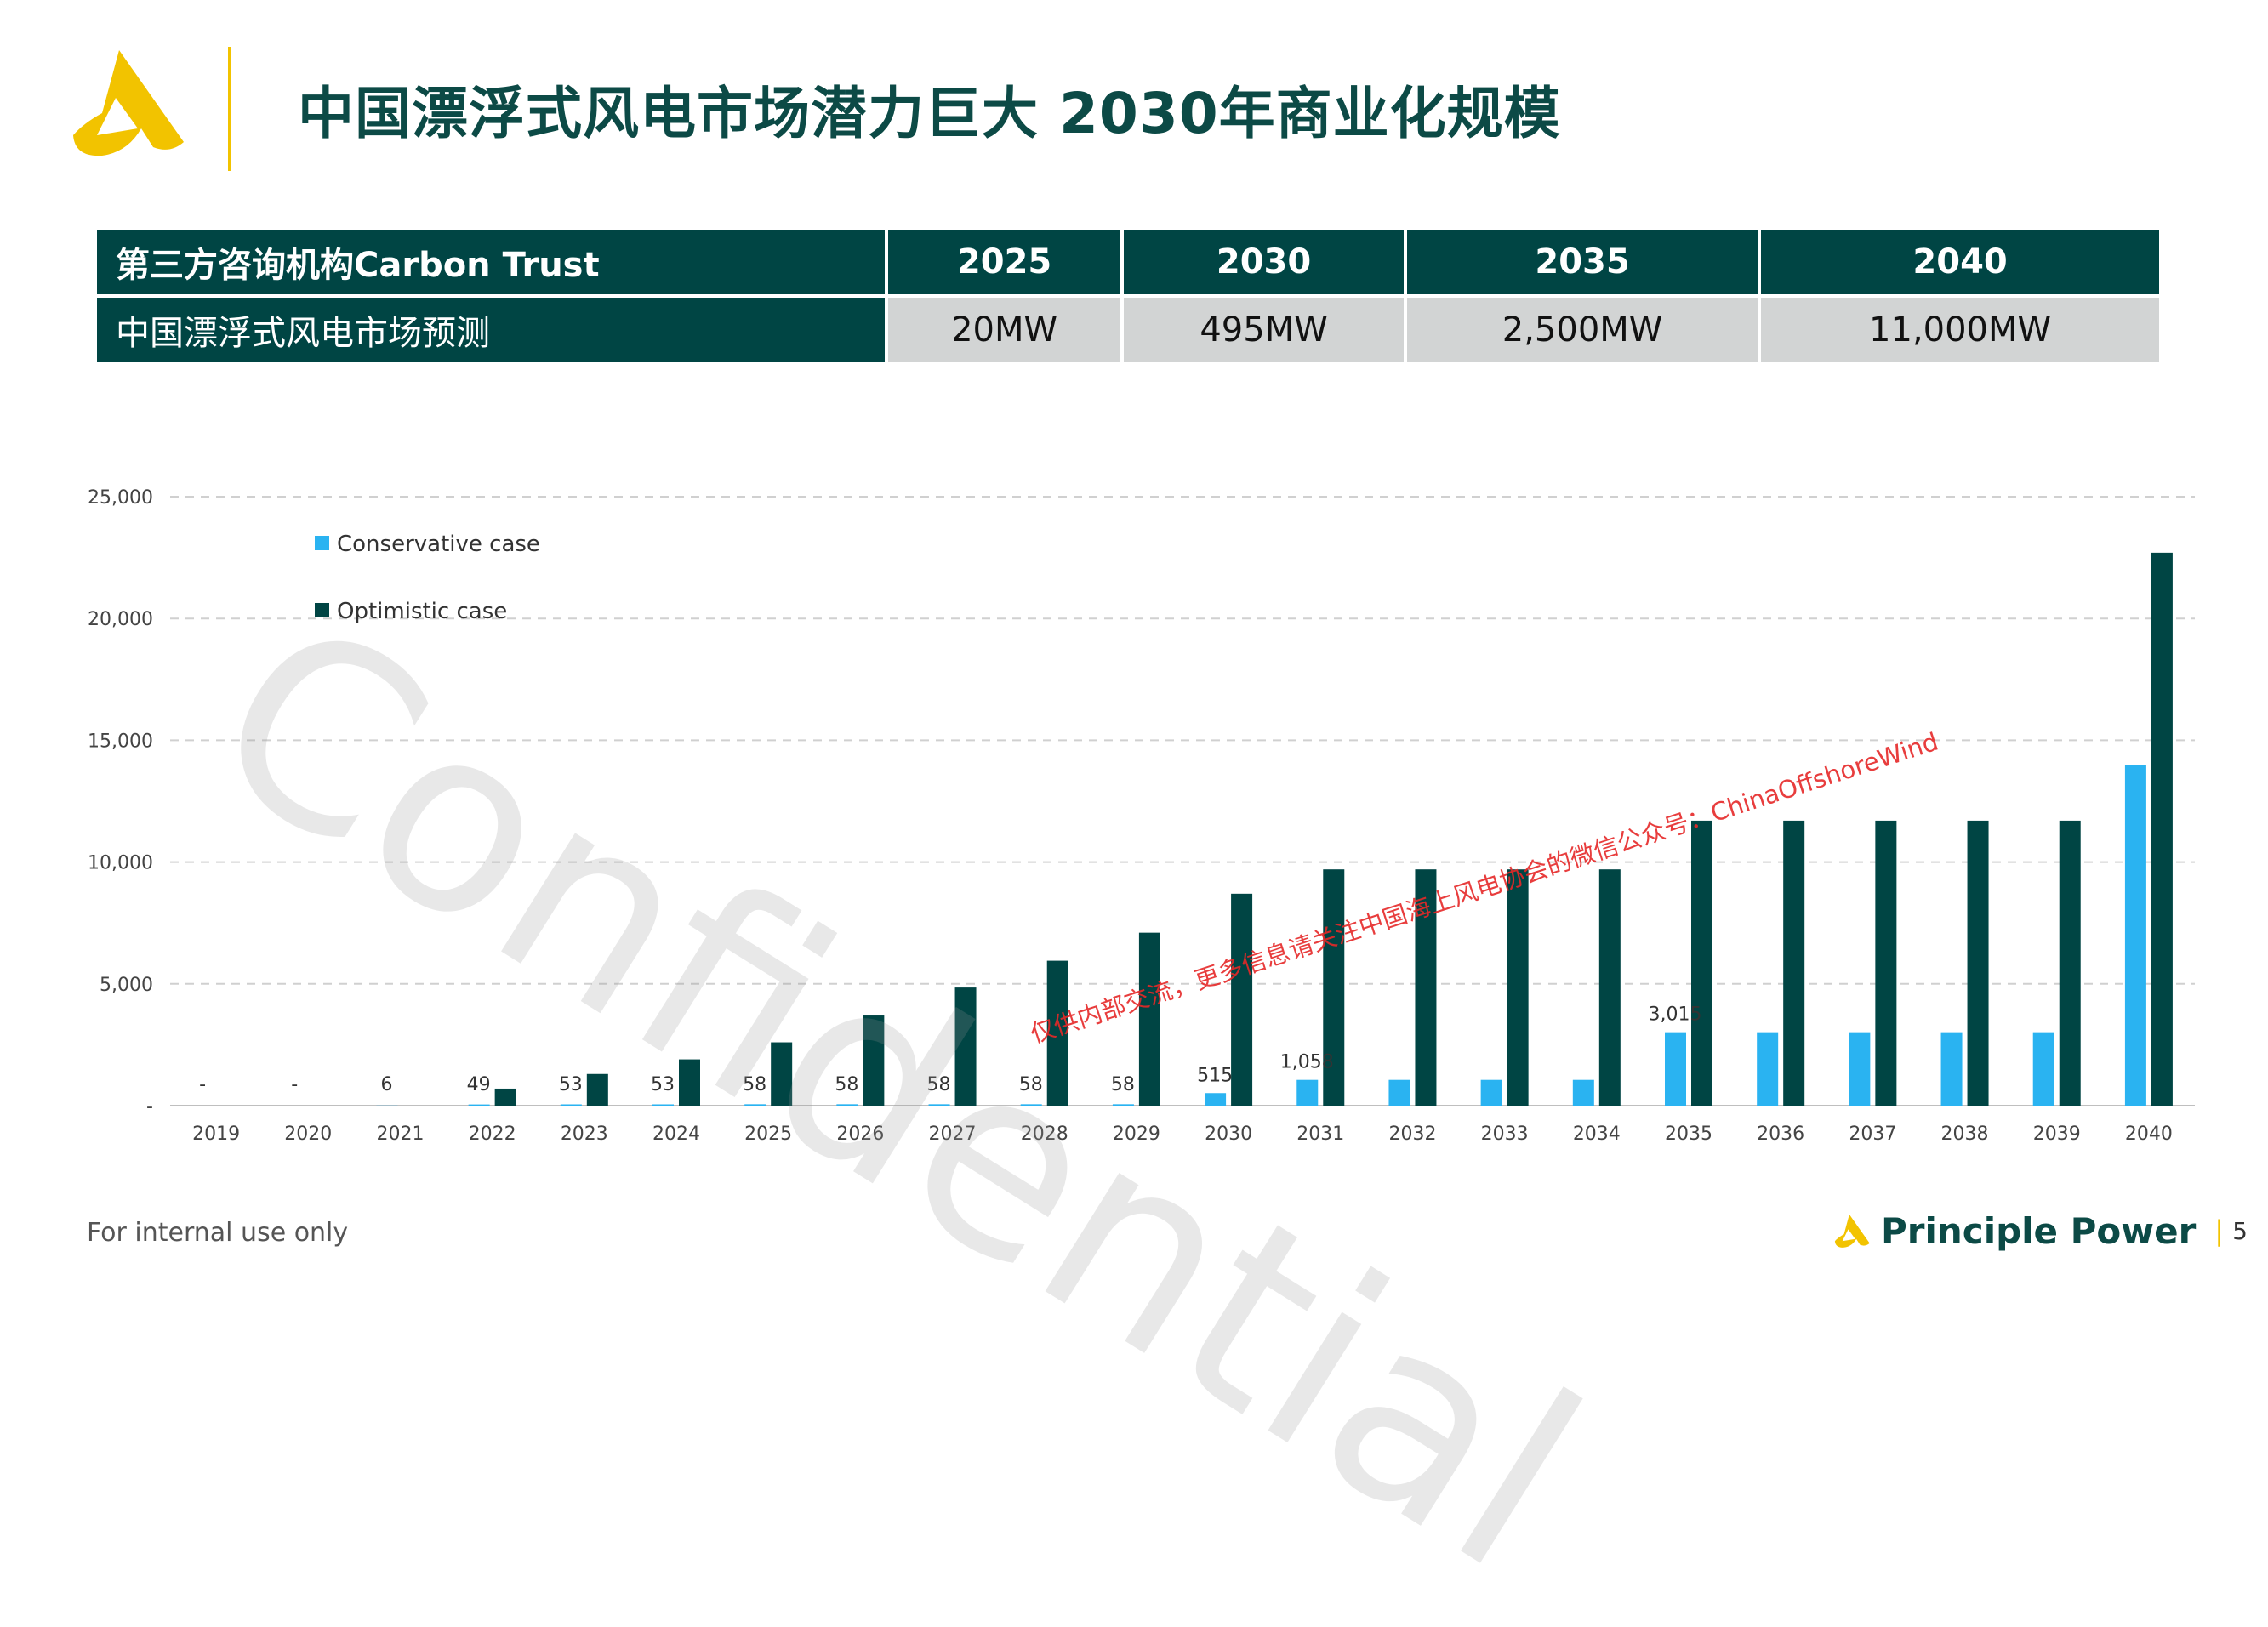 The width and height of the screenshot is (2268, 1627). I want to click on brand-logo-icon, so click(1852, 1231).